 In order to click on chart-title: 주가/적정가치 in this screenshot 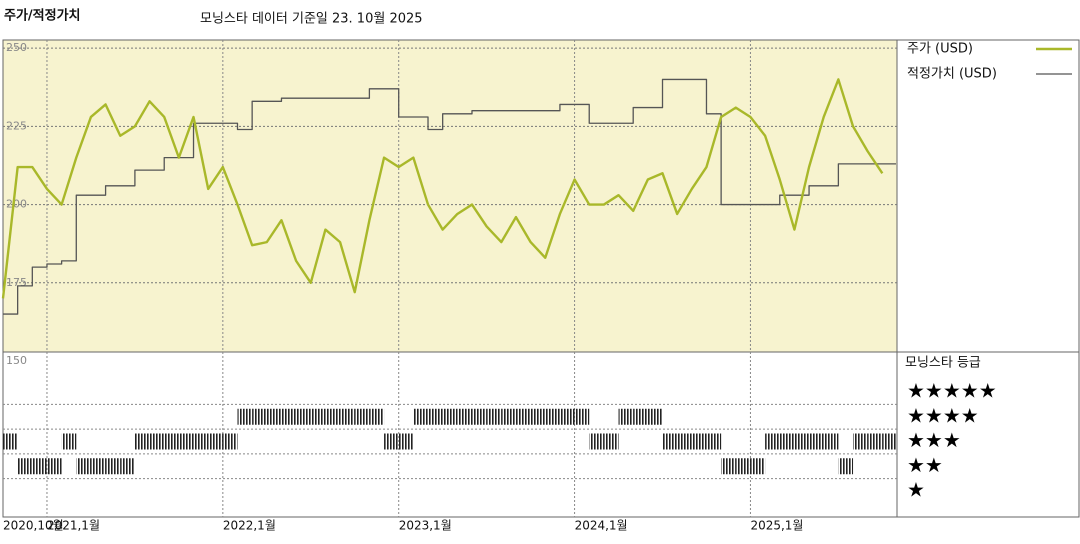, I will do `click(42, 16)`.